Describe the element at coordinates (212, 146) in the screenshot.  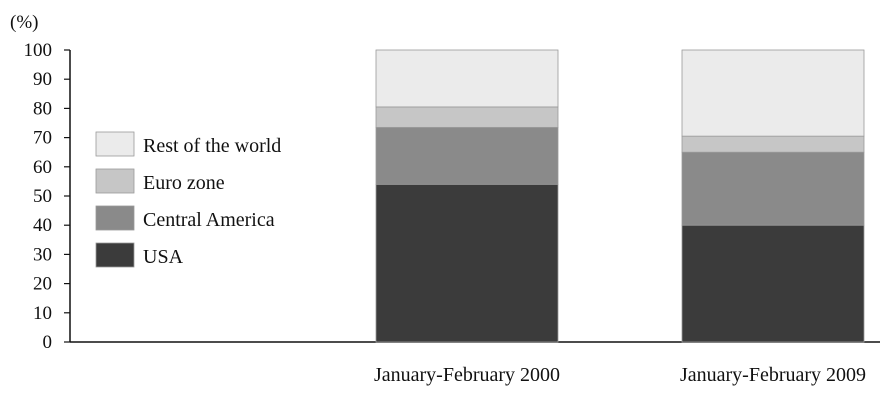
I see `legend-label: Rest of the world` at that location.